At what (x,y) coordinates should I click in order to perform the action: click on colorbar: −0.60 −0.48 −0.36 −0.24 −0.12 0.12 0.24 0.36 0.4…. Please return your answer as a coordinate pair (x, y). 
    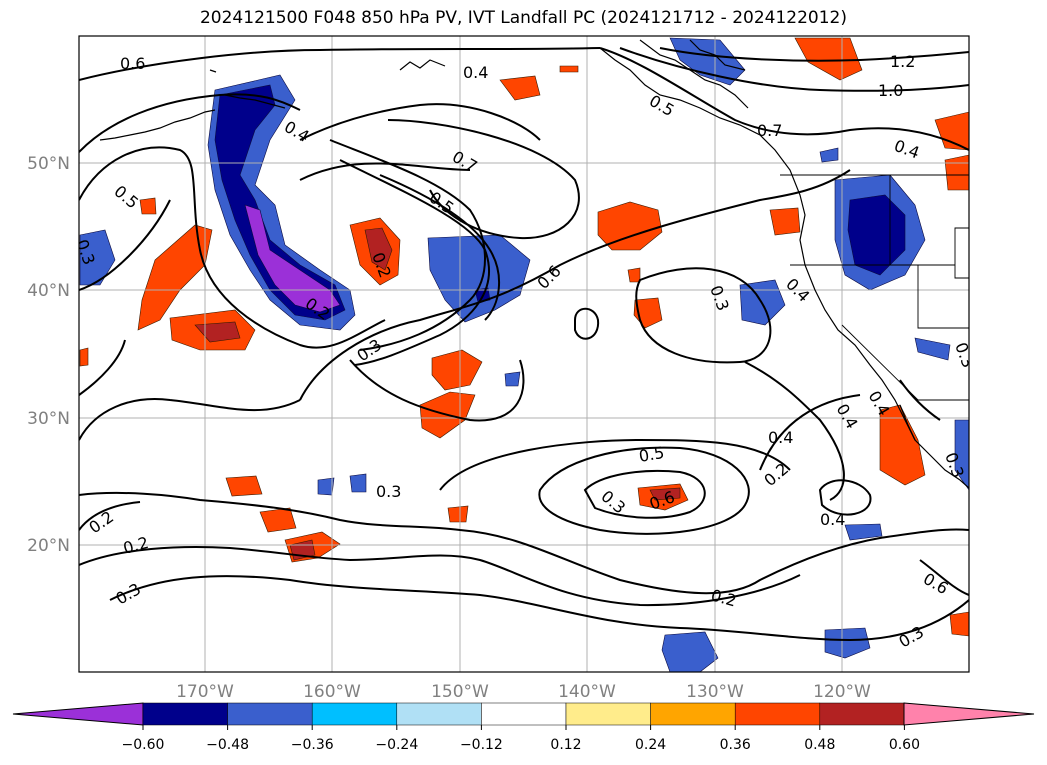
    Looking at the image, I should click on (523, 727).